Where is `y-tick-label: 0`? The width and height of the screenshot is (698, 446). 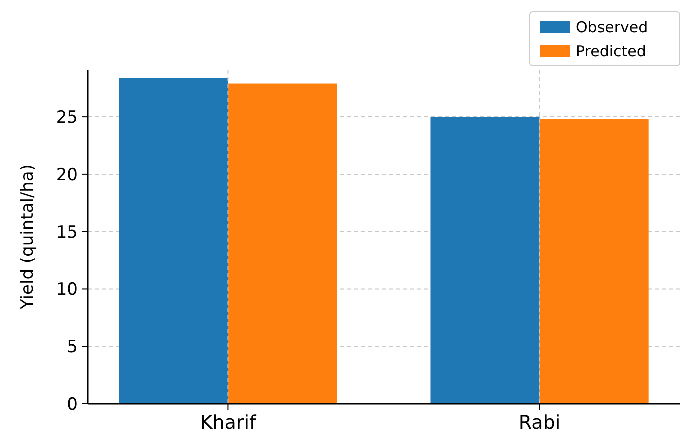 y-tick-label: 0 is located at coordinates (72, 404).